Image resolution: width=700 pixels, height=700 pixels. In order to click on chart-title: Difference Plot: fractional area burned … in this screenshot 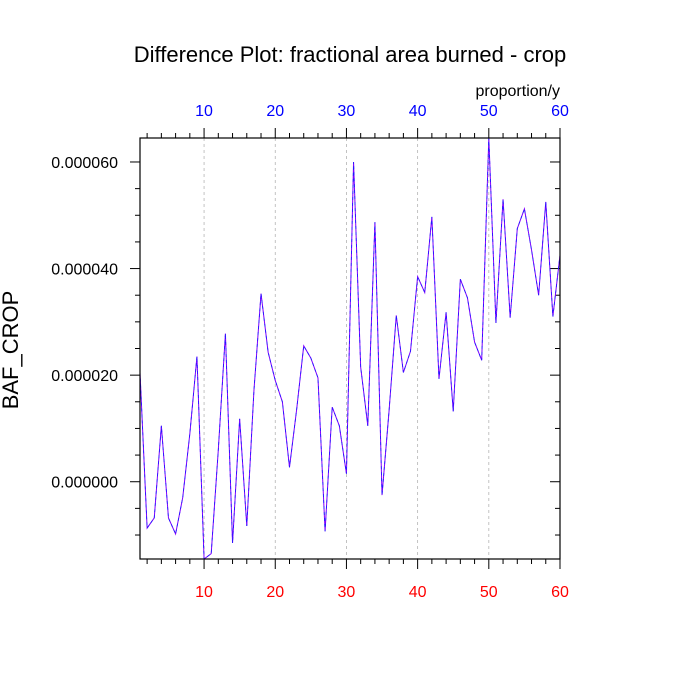, I will do `click(350, 54)`.